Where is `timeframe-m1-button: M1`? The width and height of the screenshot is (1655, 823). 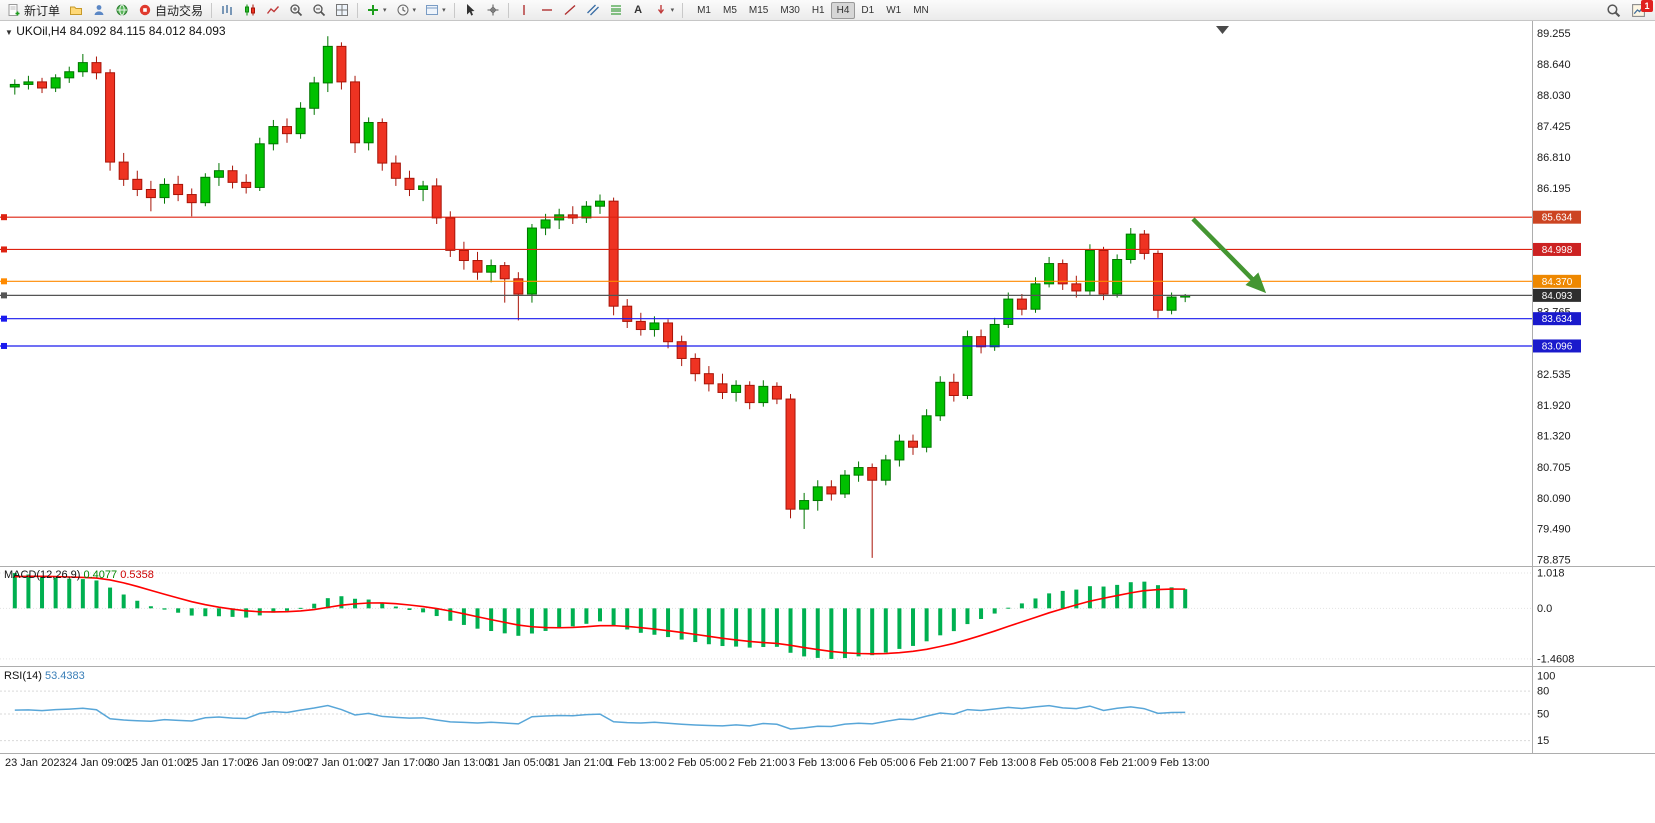
timeframe-m1-button: M1 is located at coordinates (704, 10).